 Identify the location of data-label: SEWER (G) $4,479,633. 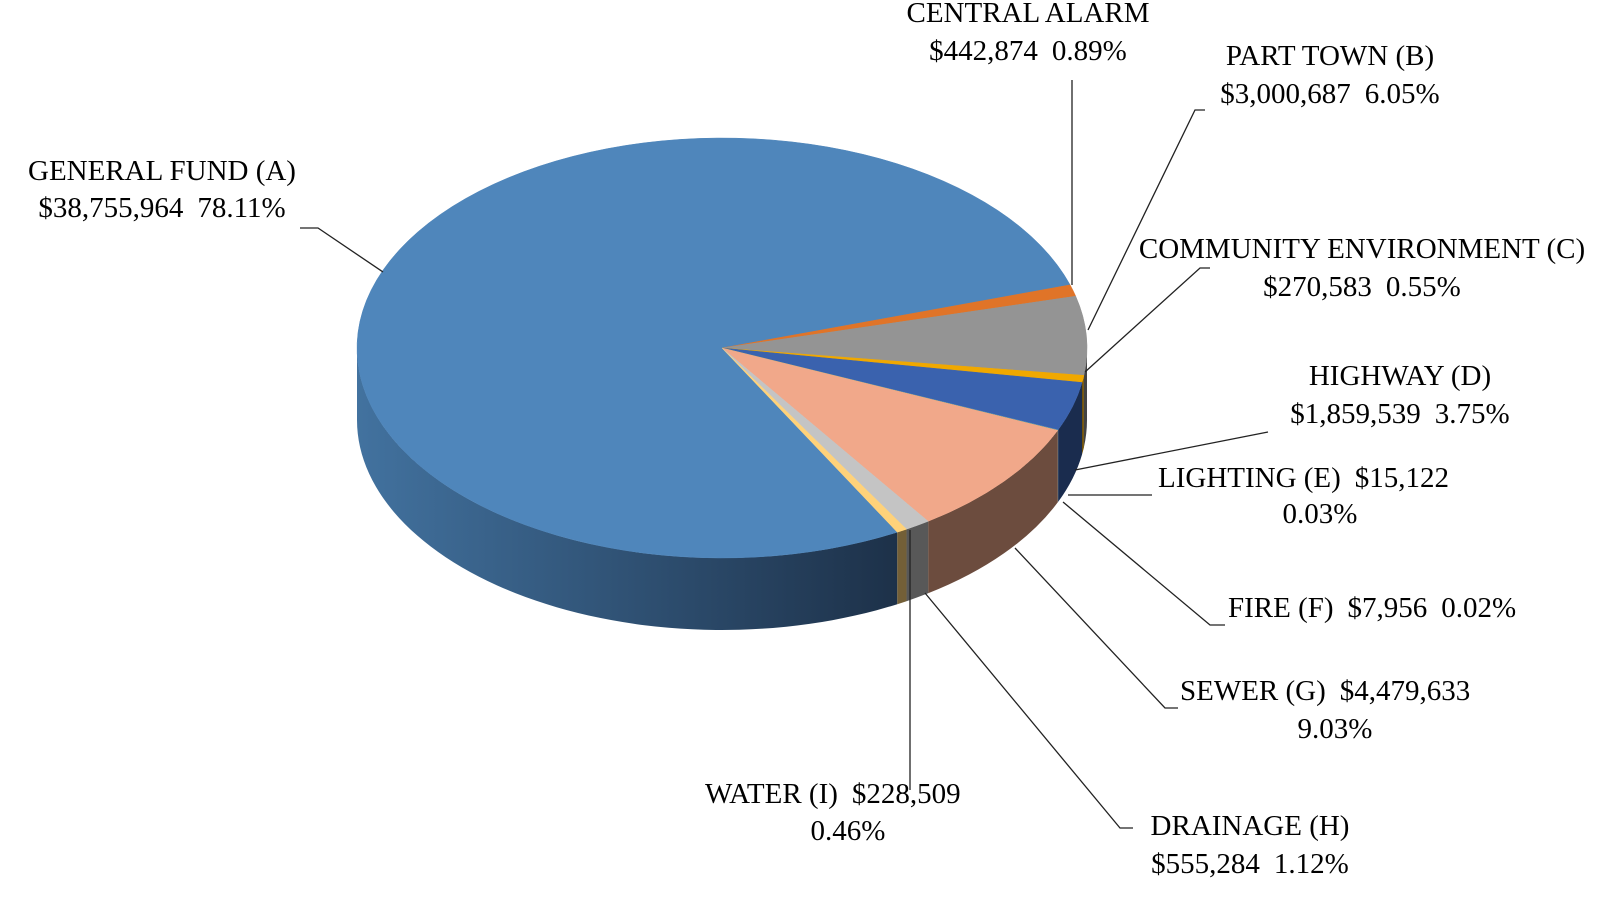
(1325, 691).